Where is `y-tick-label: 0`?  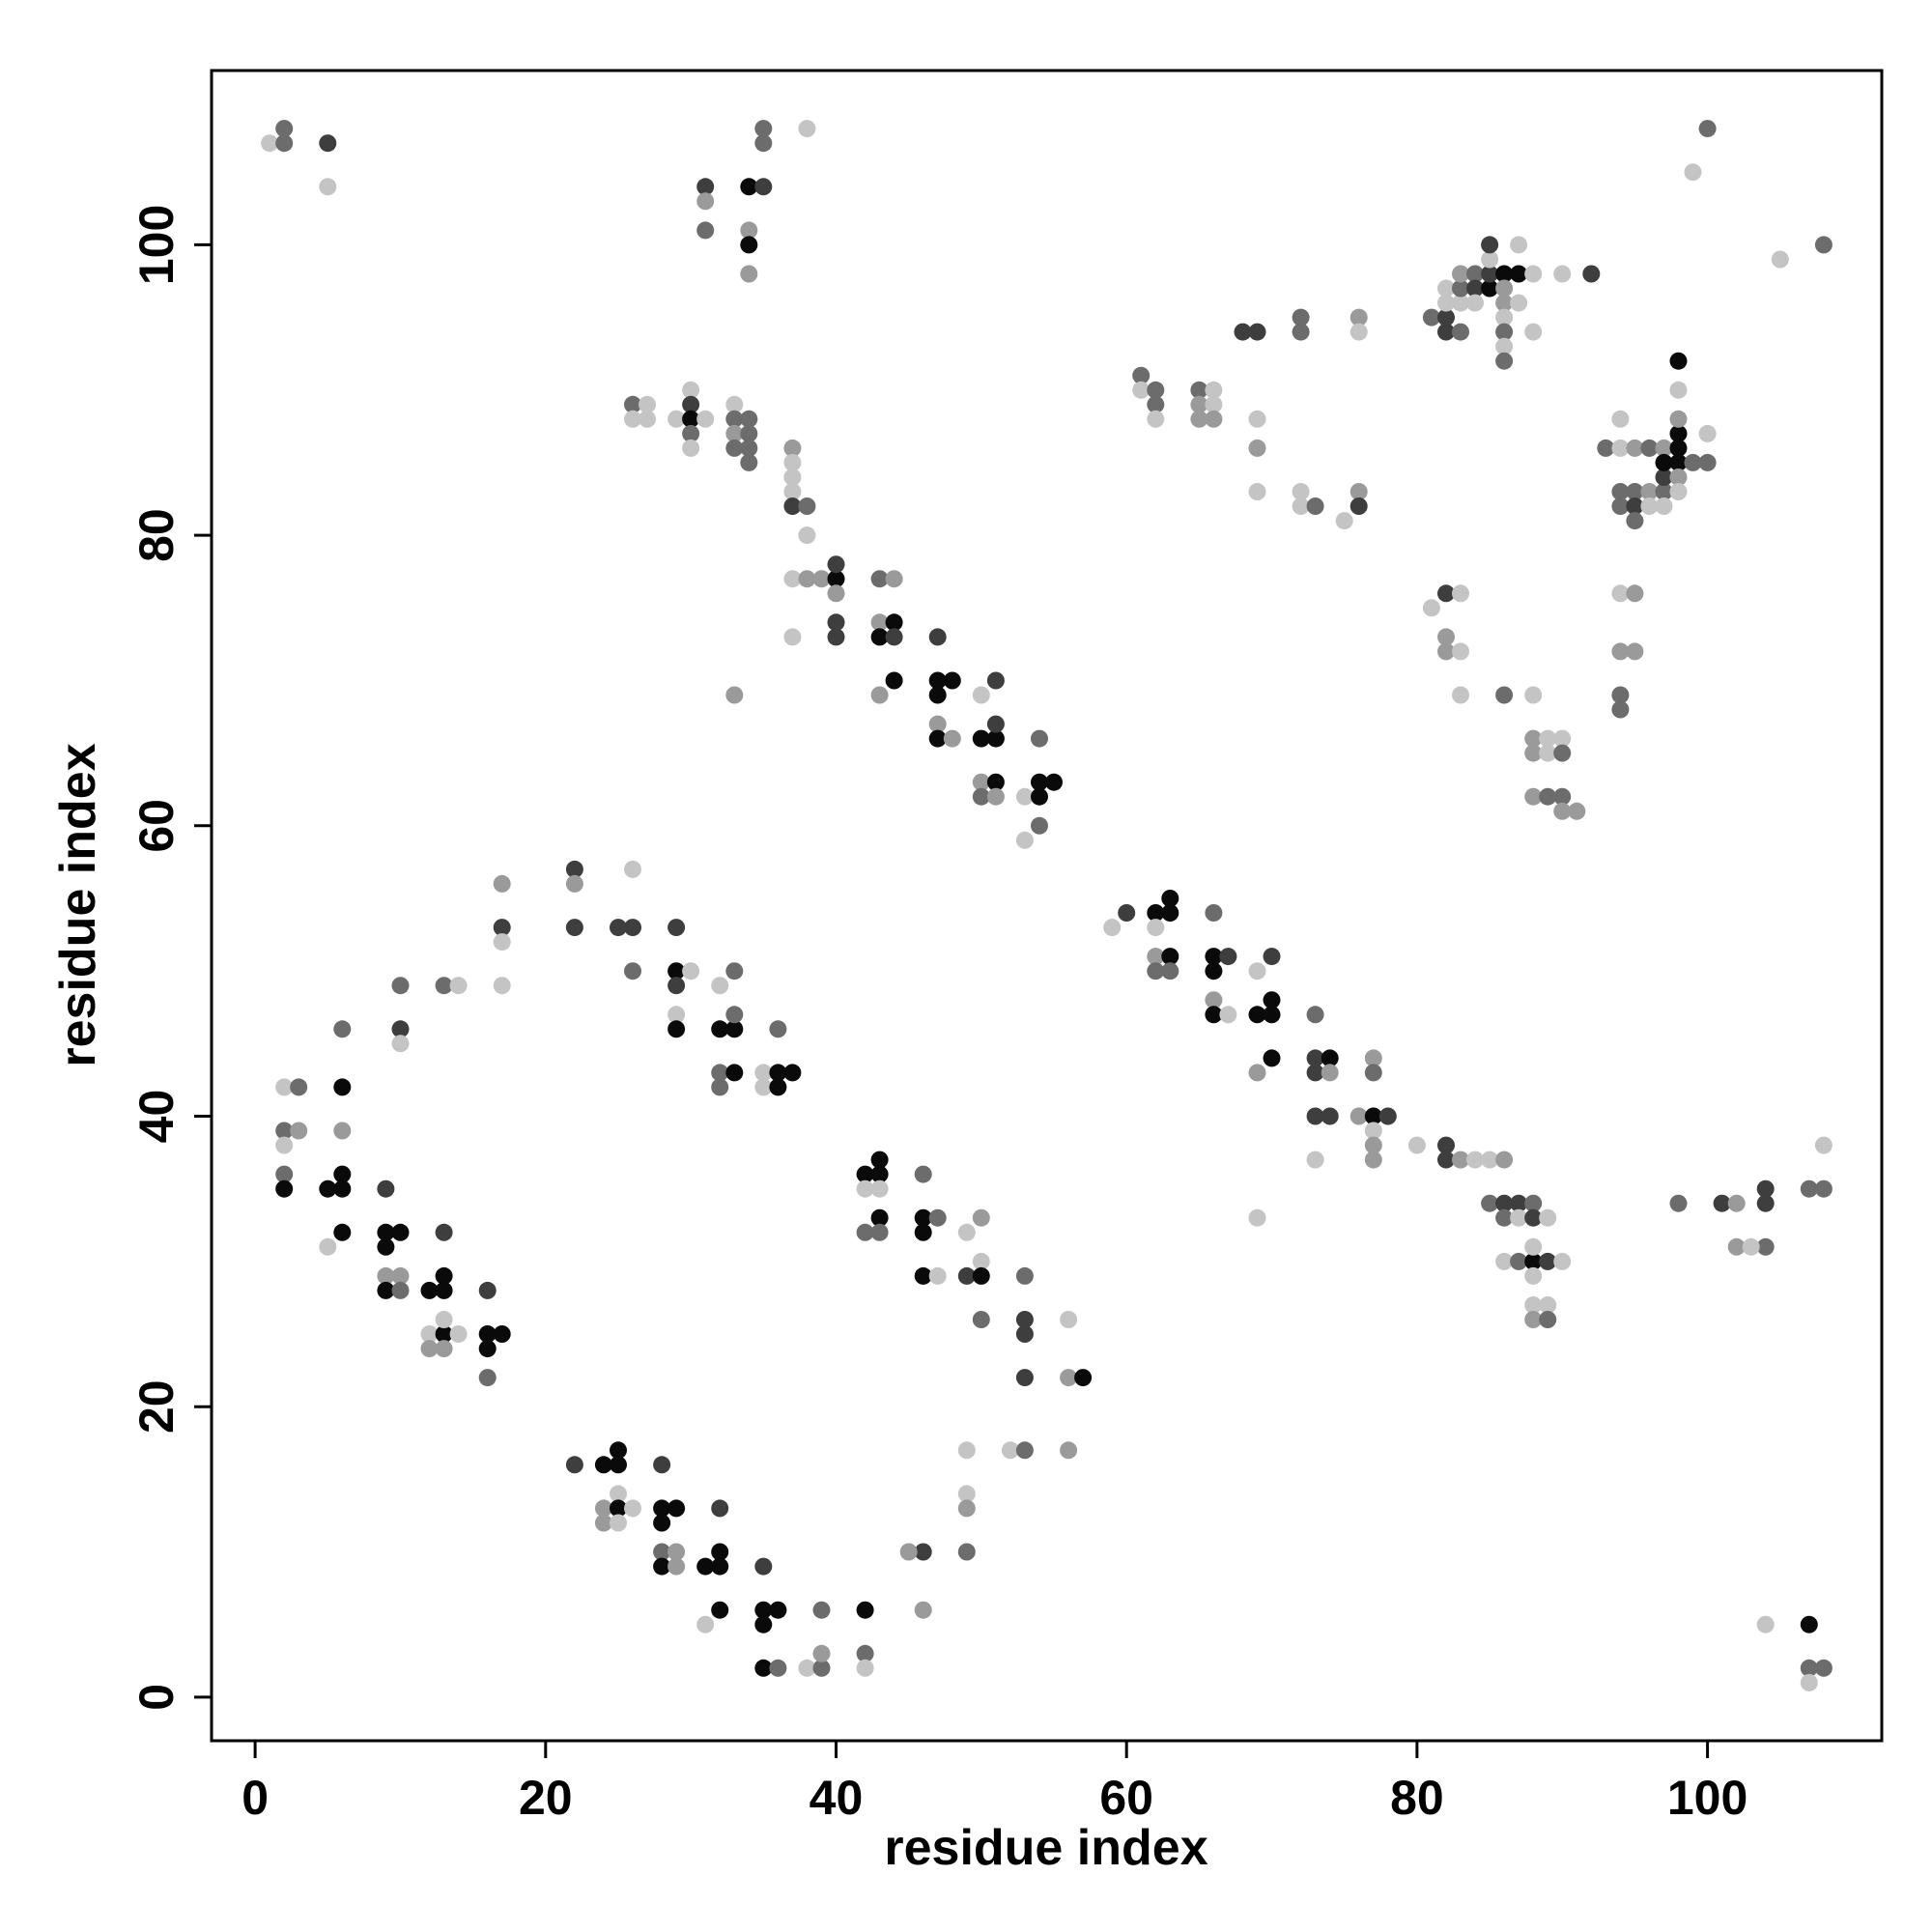
y-tick-label: 0 is located at coordinates (156, 1697).